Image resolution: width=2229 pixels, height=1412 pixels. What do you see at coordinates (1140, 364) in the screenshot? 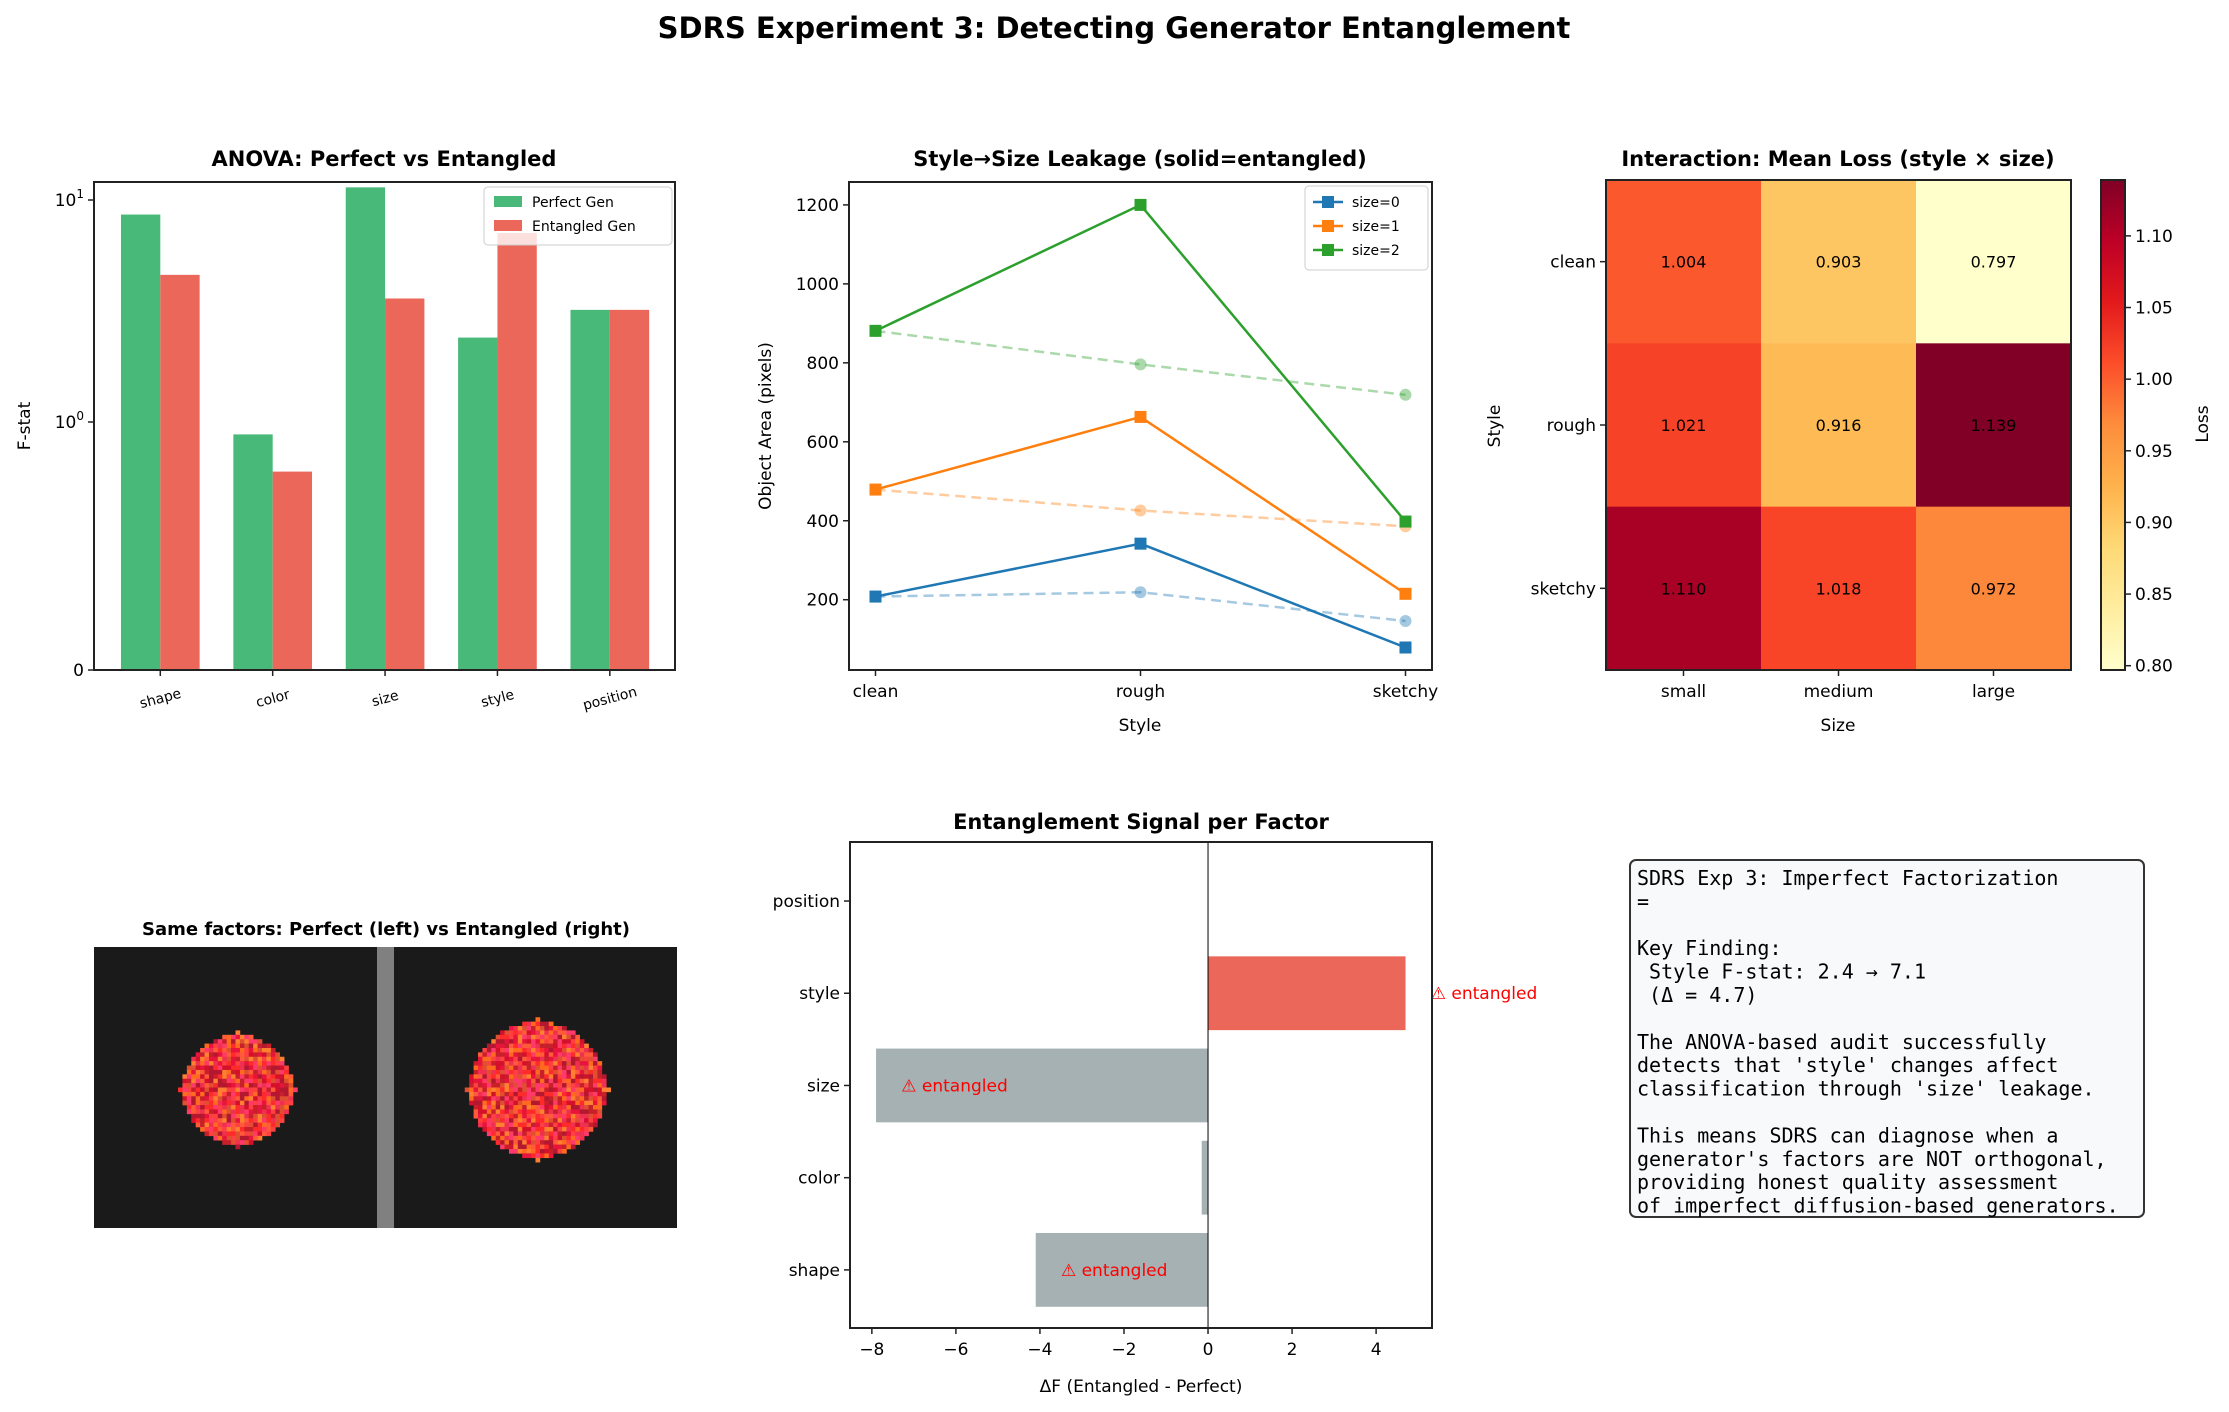
I see `data-point-circle` at bounding box center [1140, 364].